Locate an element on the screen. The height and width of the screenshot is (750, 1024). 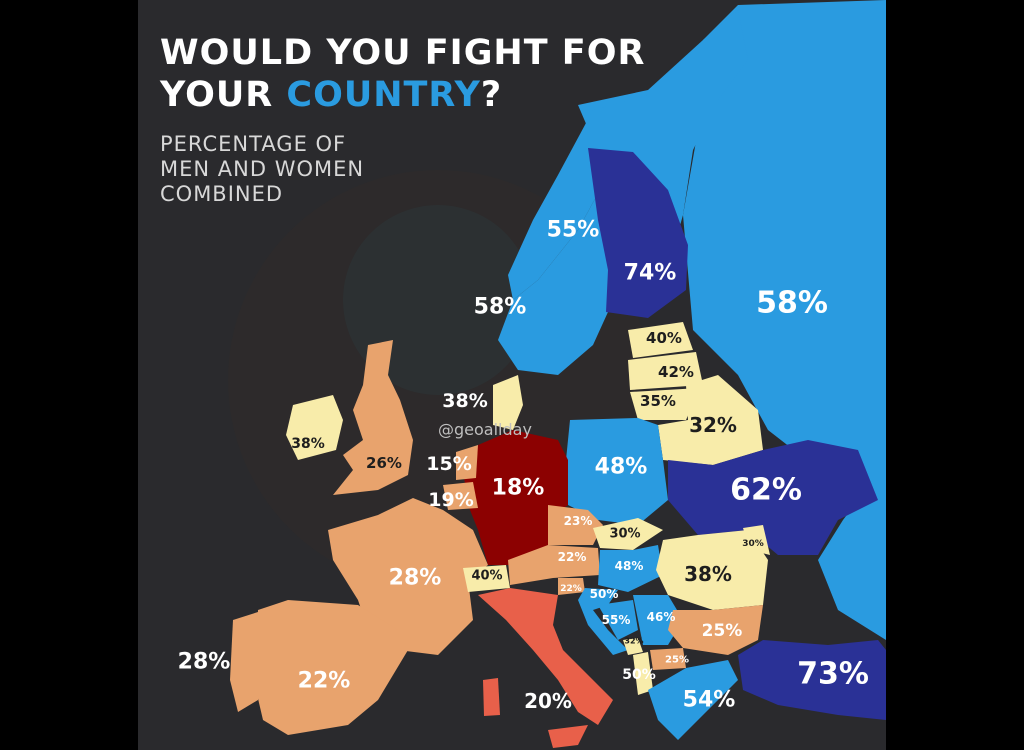
latvia-region is located at coordinates (665, 371).